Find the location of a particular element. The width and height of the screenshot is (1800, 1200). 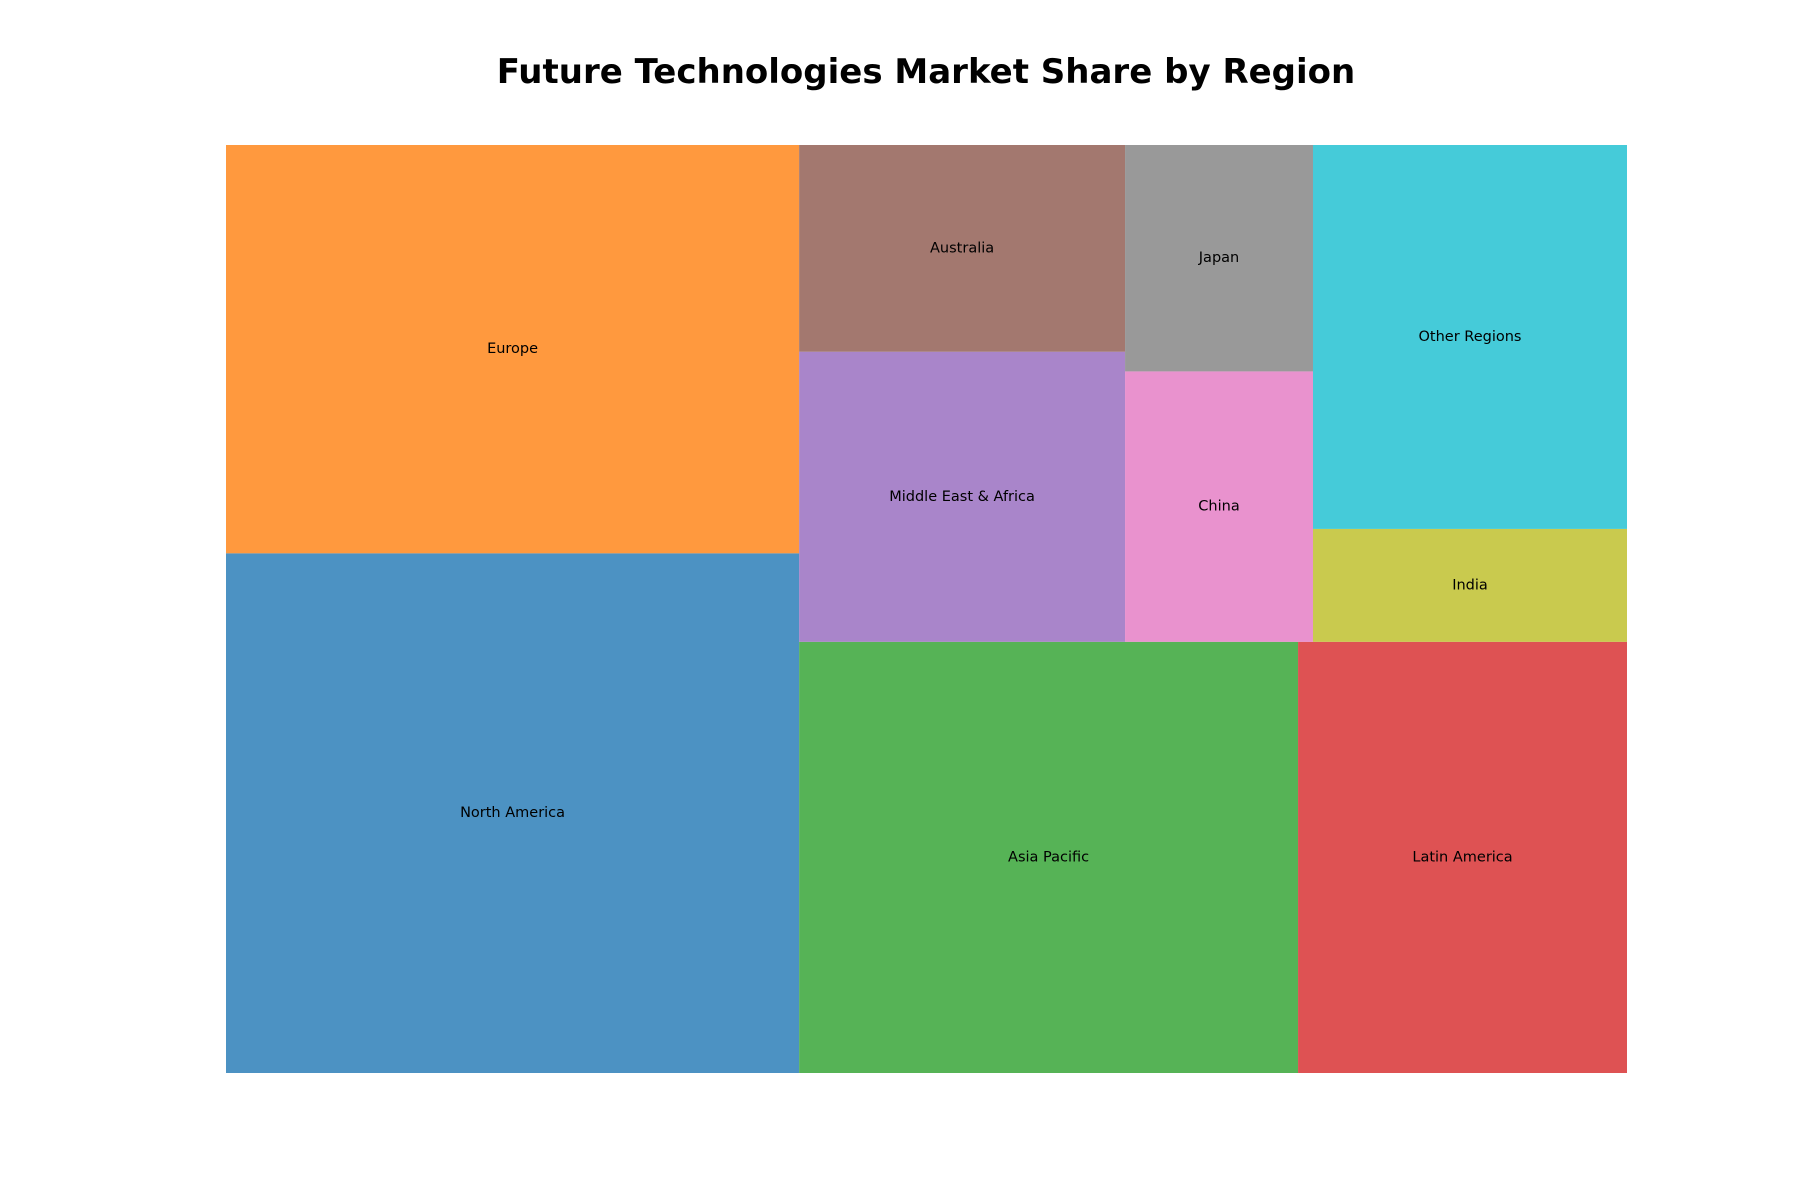

tile-north-america is located at coordinates (513, 813).